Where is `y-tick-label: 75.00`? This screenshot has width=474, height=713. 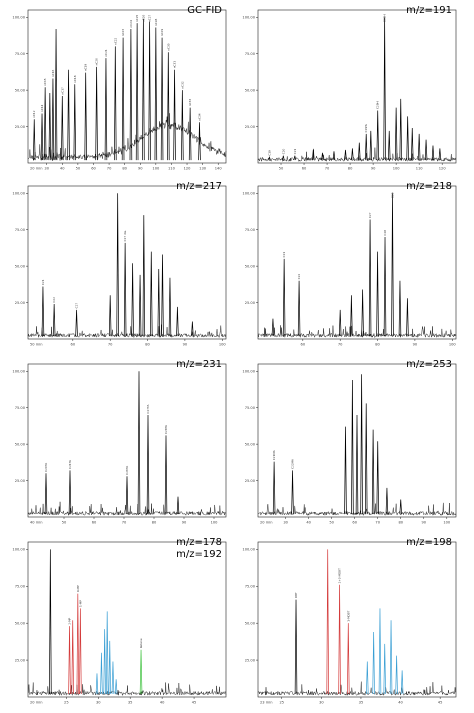
y-tick-label: 75.00 is located at coordinates (20, 230).